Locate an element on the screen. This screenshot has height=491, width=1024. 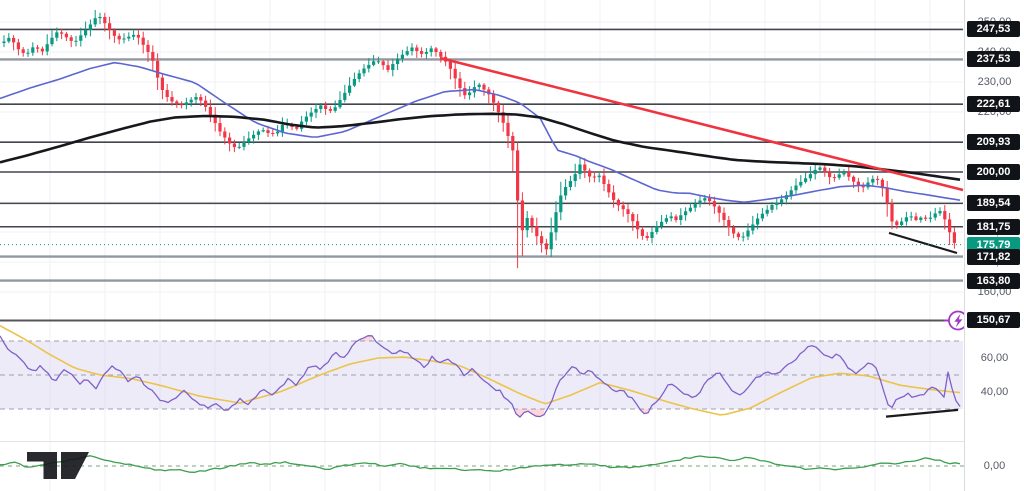
lower-indicator-pane is located at coordinates (495, 464).